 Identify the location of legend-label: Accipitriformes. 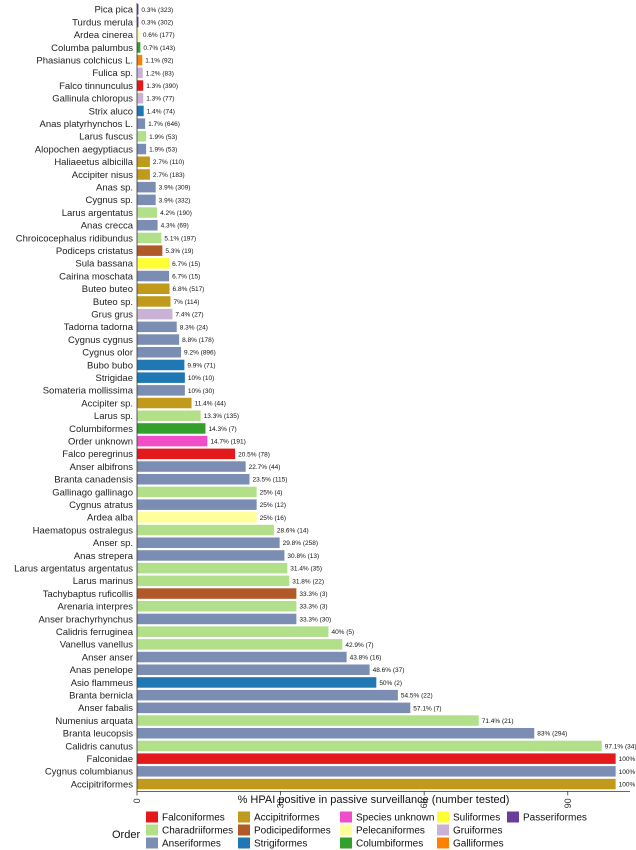
(287, 818).